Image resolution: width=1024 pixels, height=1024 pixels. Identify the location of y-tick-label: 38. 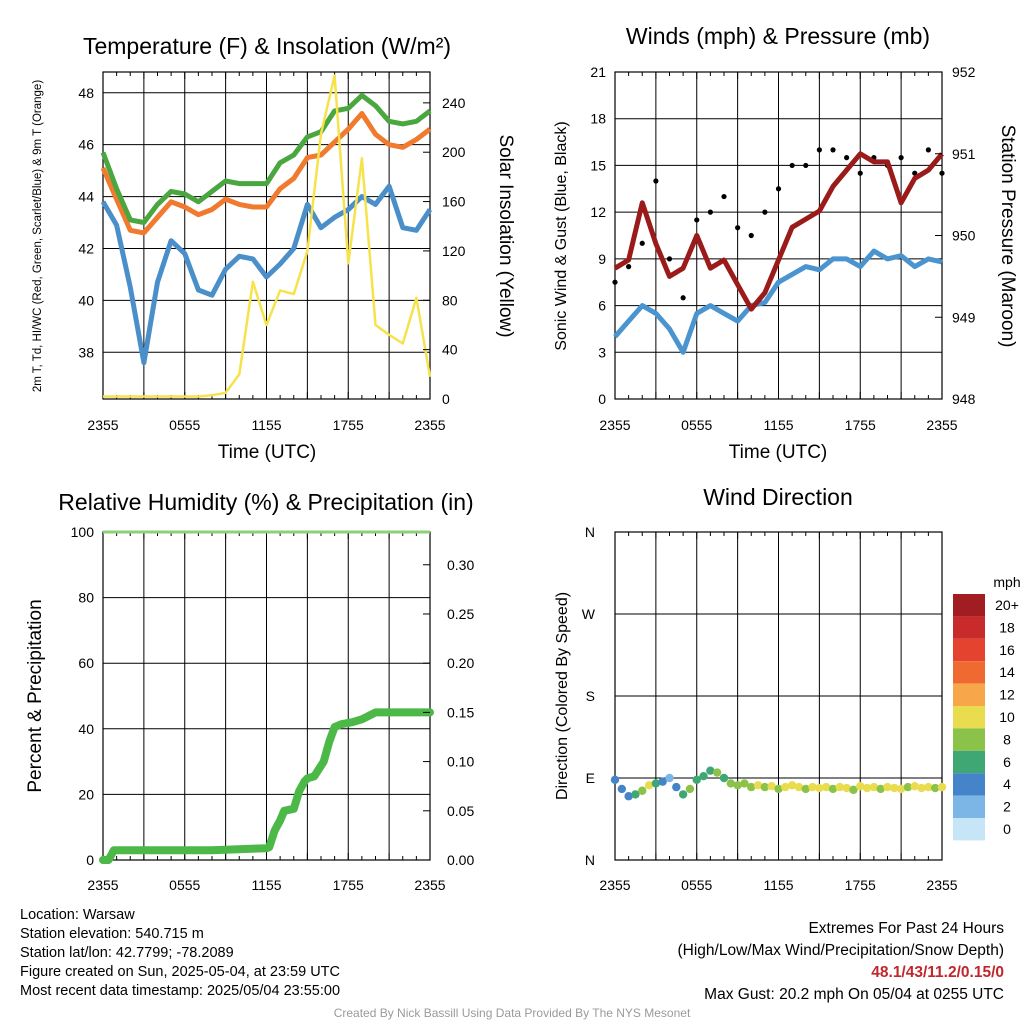
(86, 352).